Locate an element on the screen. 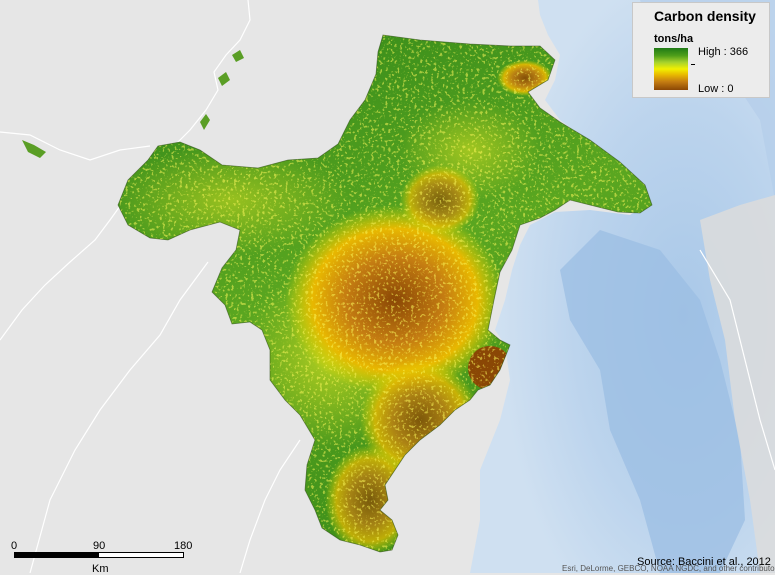  legend-high-label: High : 366 is located at coordinates (723, 52).